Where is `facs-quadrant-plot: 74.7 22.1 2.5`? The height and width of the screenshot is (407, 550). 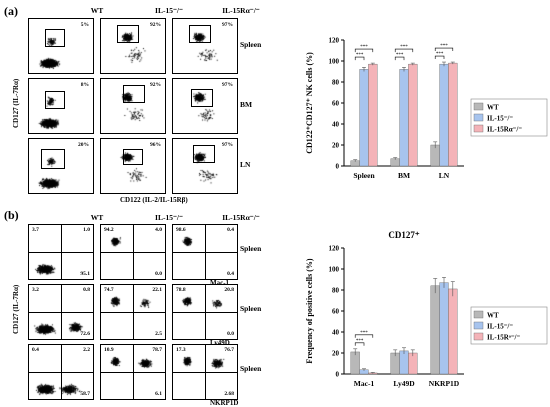 facs-quadrant-plot: 74.7 22.1 2.5 is located at coordinates (133, 312).